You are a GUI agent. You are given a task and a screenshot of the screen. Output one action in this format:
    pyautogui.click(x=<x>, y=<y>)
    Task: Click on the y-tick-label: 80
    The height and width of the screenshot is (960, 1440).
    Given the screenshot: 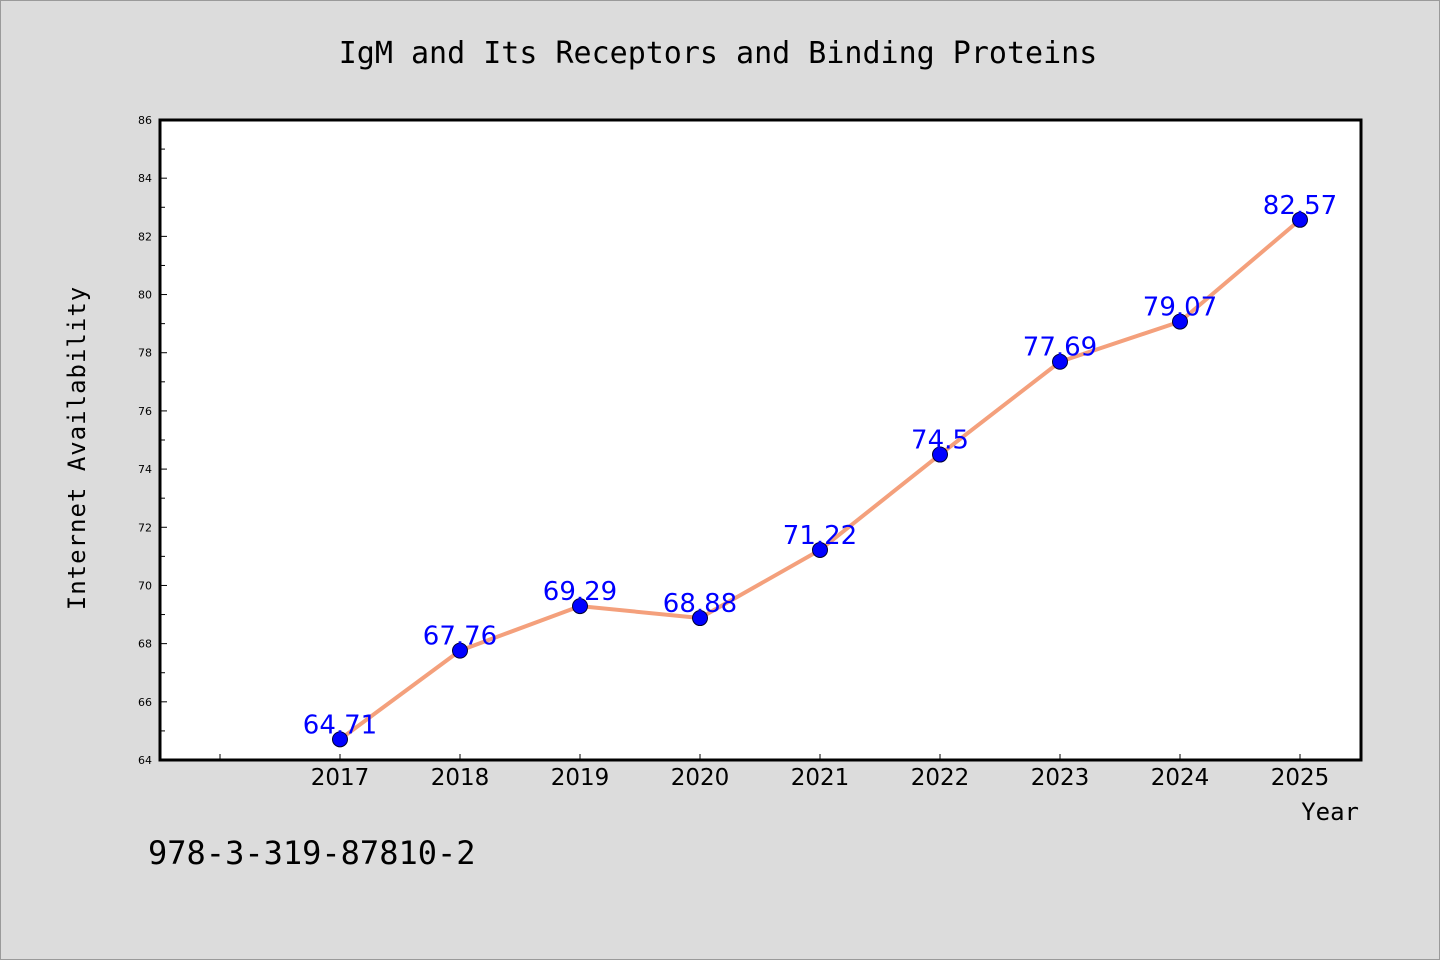 What is the action you would take?
    pyautogui.click(x=145, y=295)
    